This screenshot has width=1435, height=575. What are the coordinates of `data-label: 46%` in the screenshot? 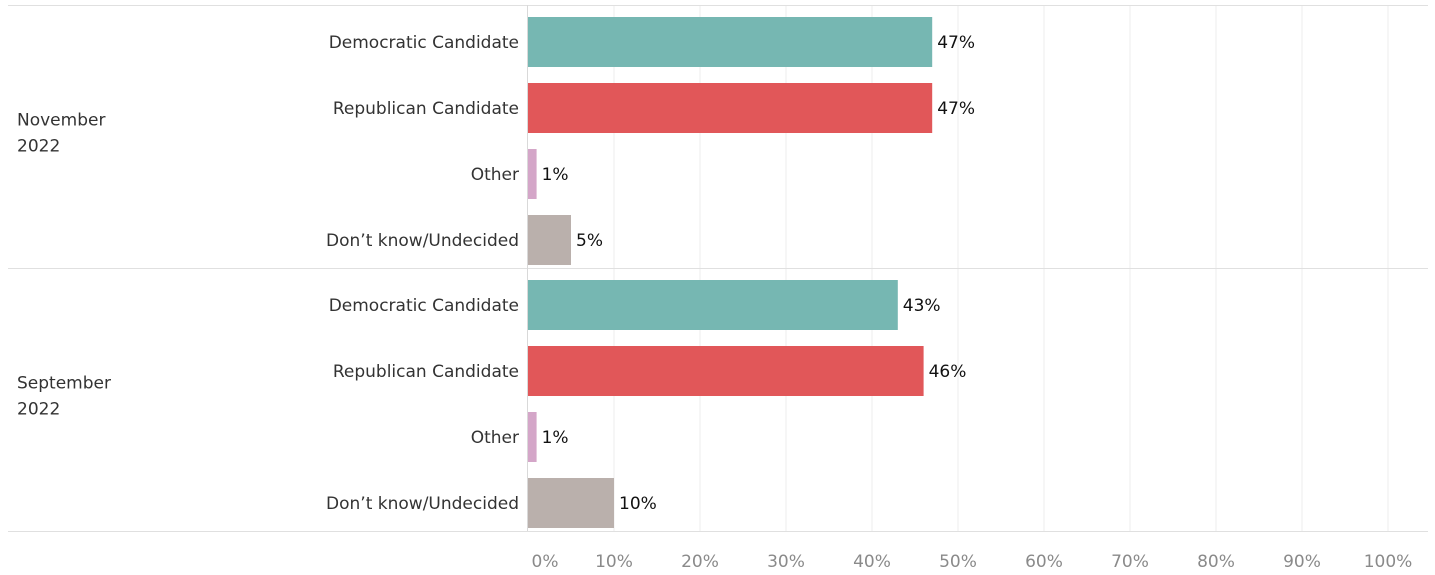 It's located at (948, 372).